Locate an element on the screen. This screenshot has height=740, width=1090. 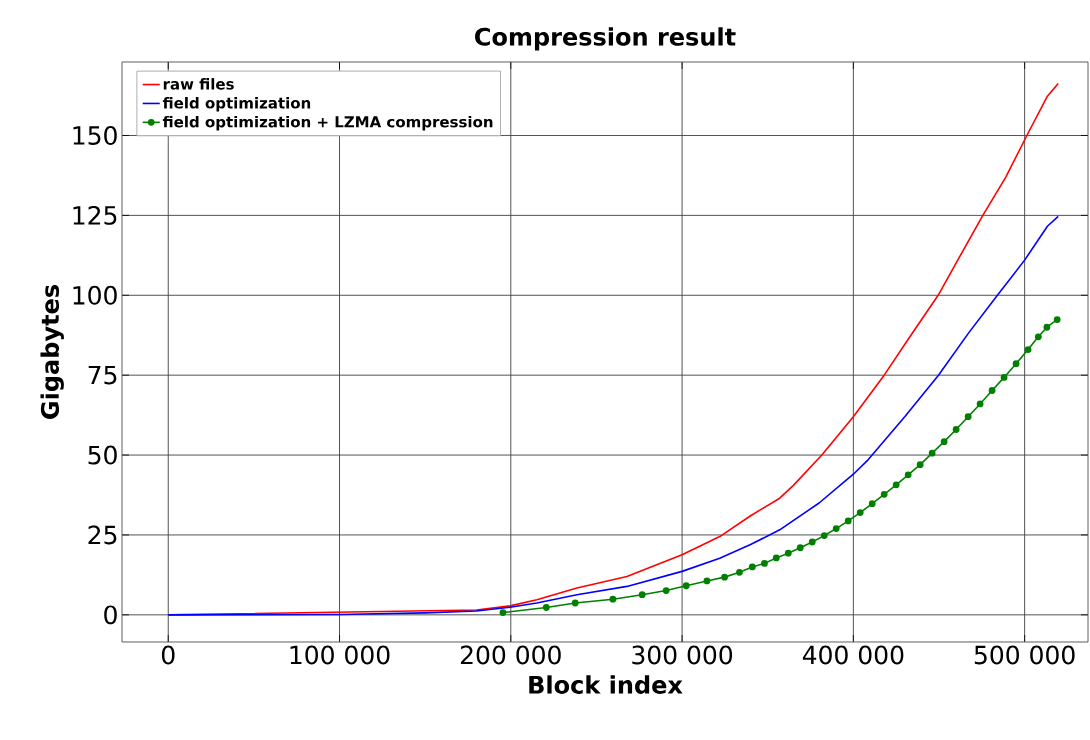
y-tick-label: 0 is located at coordinates (110, 615).